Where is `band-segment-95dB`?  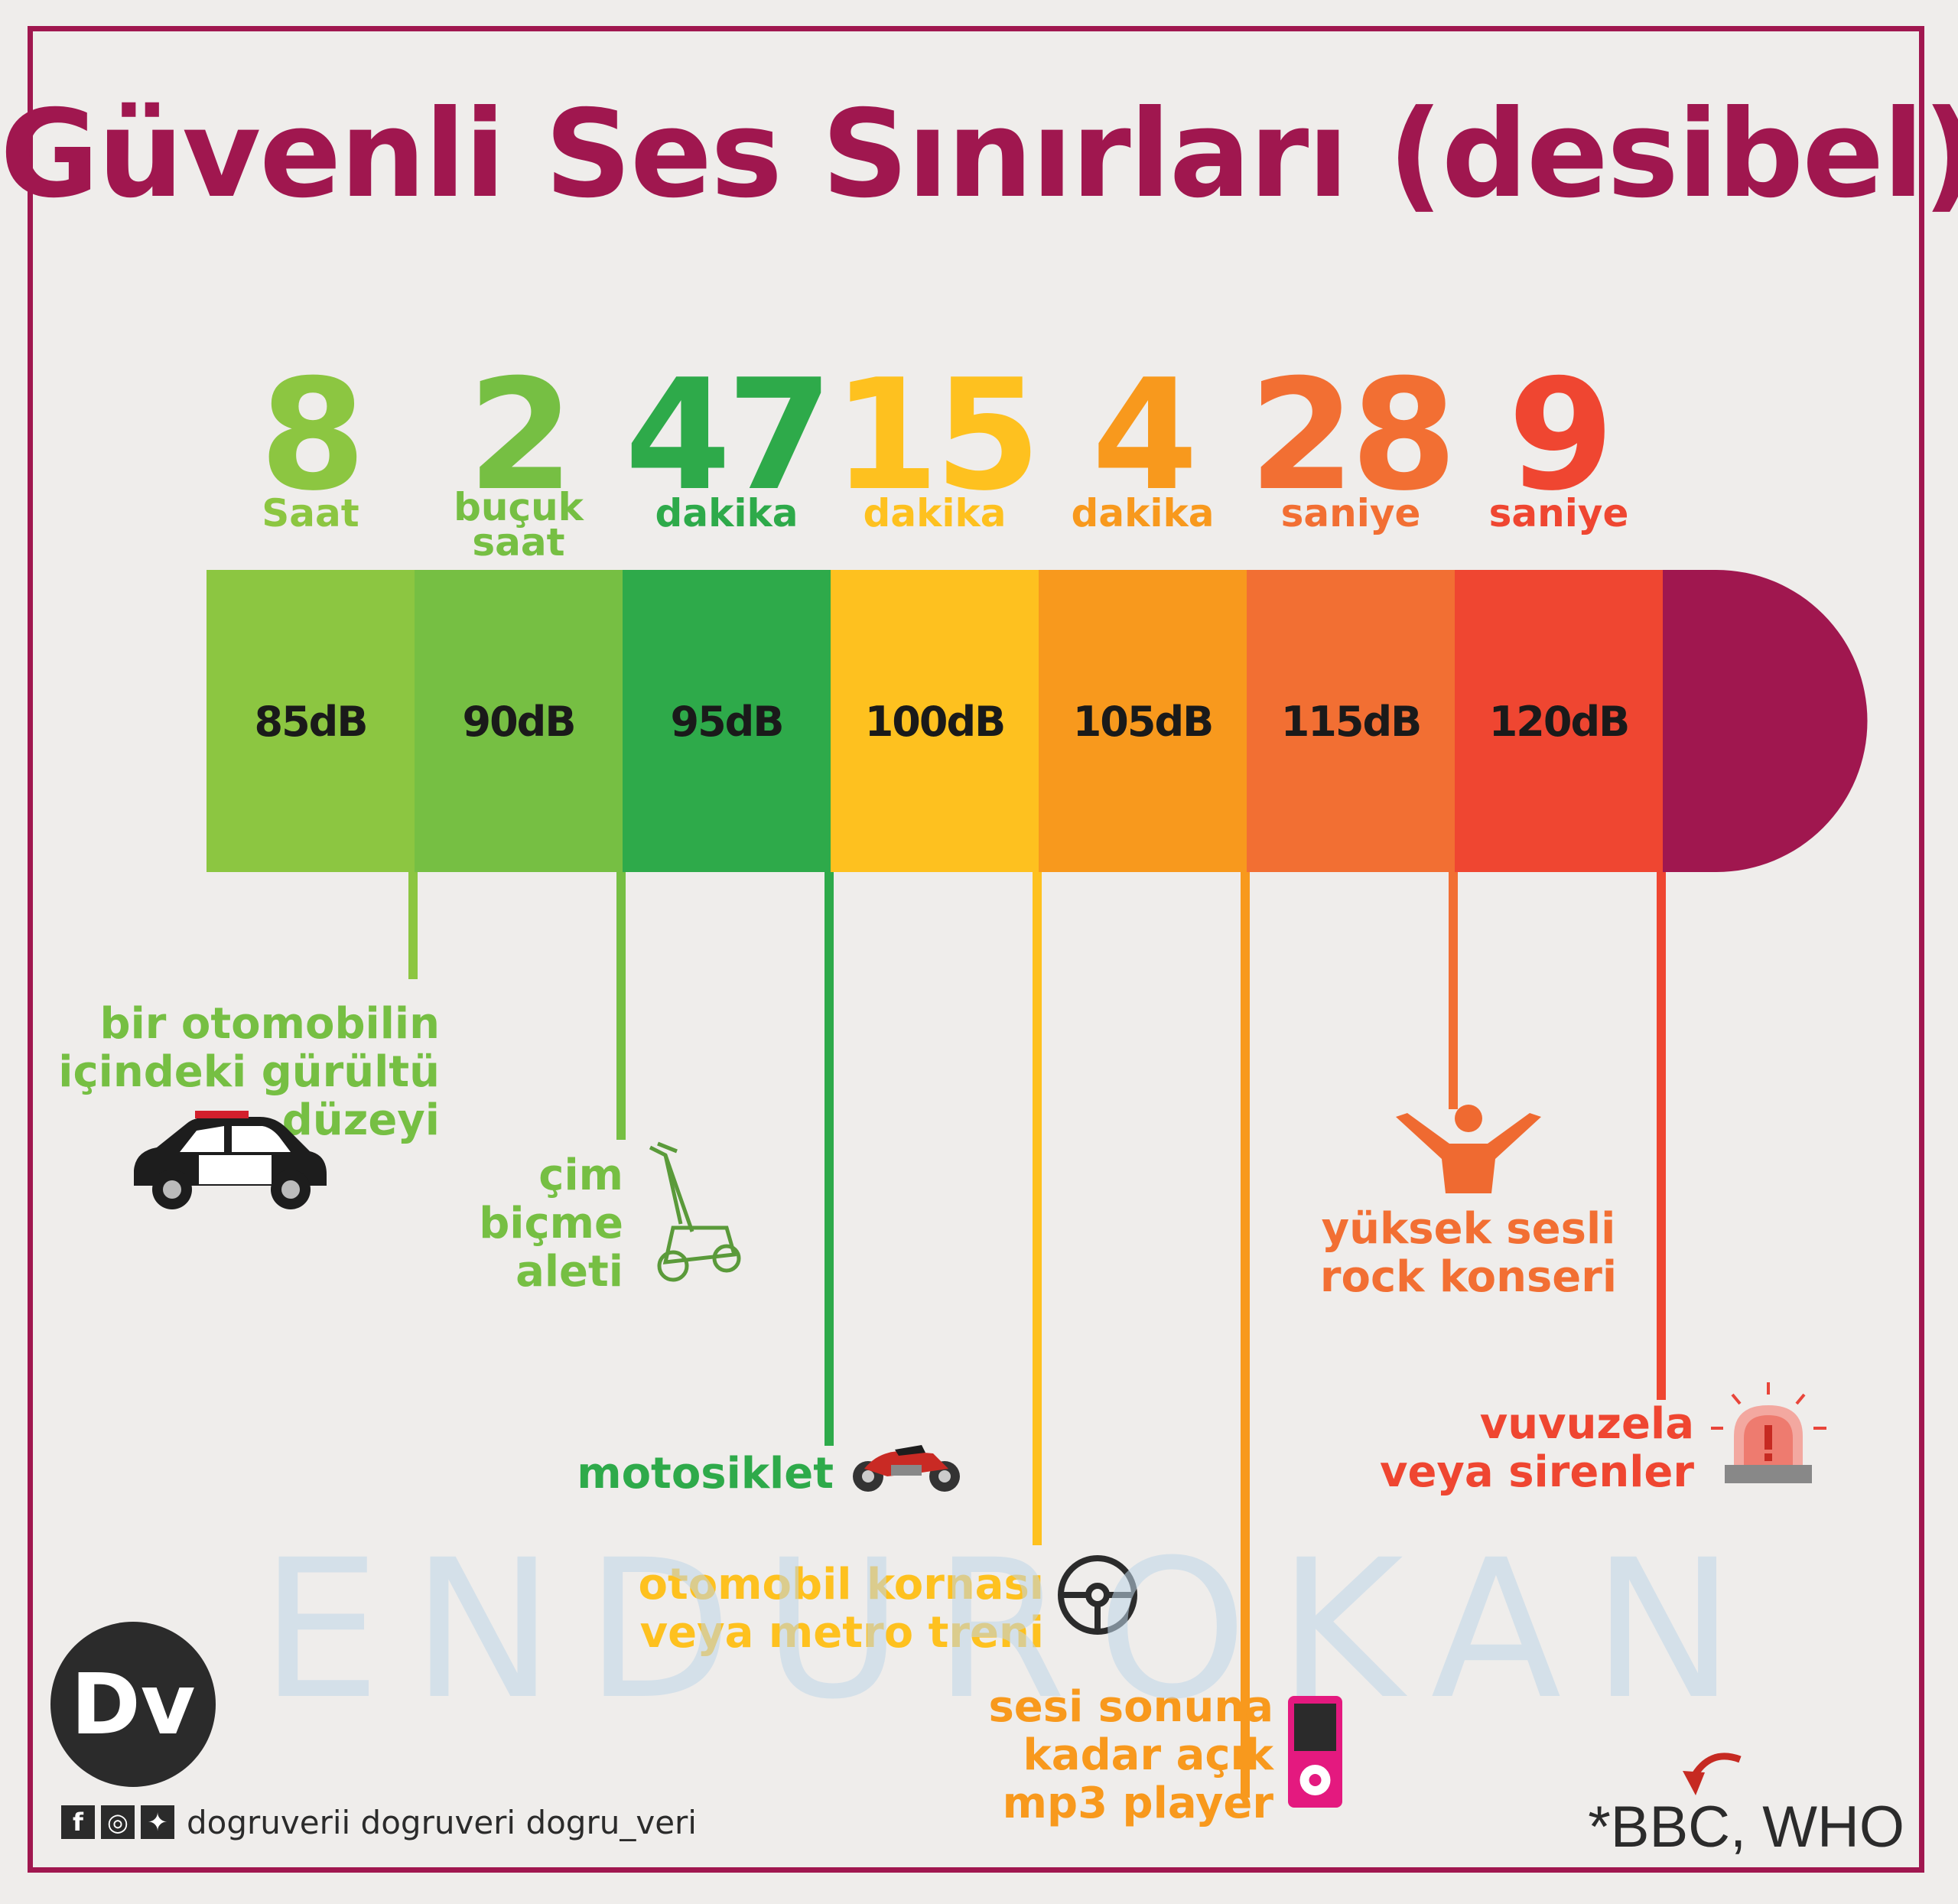 band-segment-95dB is located at coordinates (727, 721).